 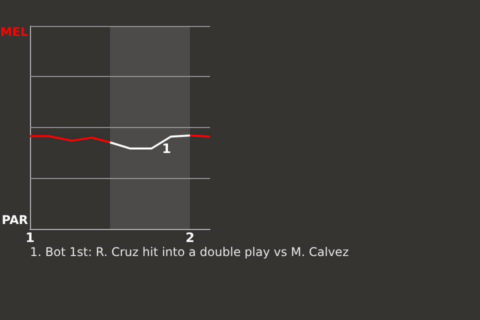 I want to click on x-tick-label: 2, so click(x=190, y=238).